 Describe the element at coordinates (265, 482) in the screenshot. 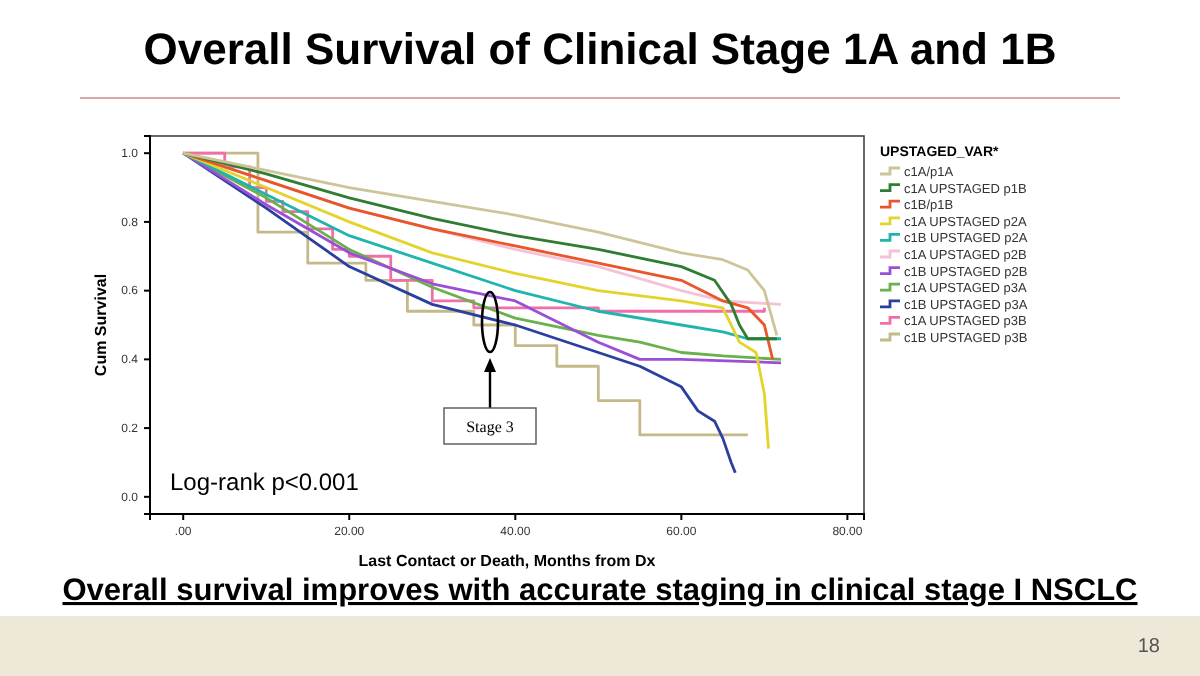

I see `annotation: Log-rank p<0.001` at that location.